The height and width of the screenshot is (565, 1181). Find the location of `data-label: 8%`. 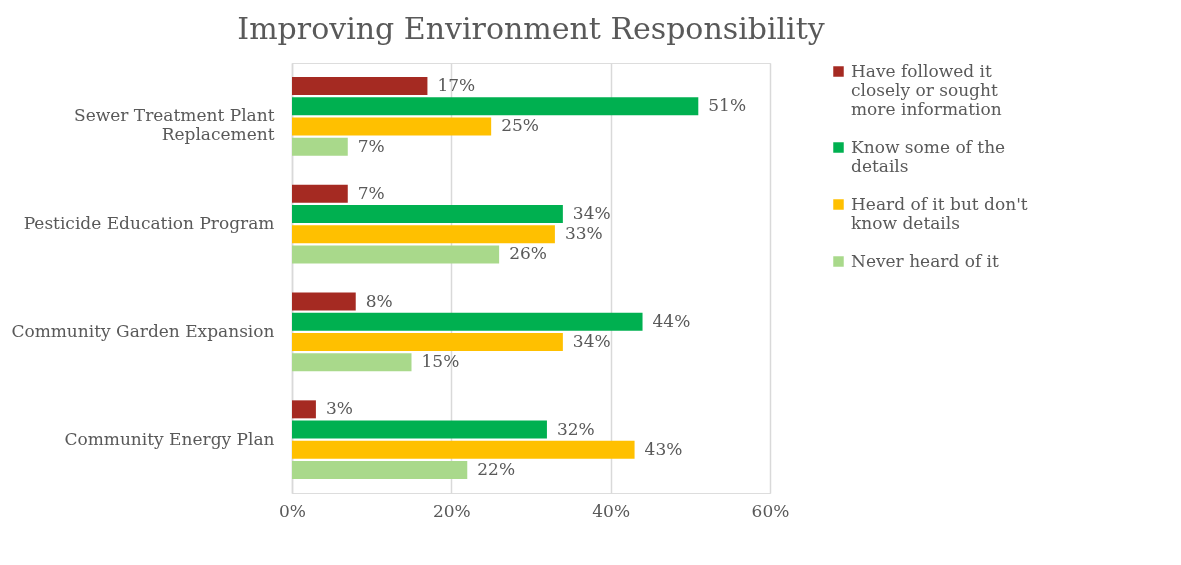

data-label: 8% is located at coordinates (379, 300).